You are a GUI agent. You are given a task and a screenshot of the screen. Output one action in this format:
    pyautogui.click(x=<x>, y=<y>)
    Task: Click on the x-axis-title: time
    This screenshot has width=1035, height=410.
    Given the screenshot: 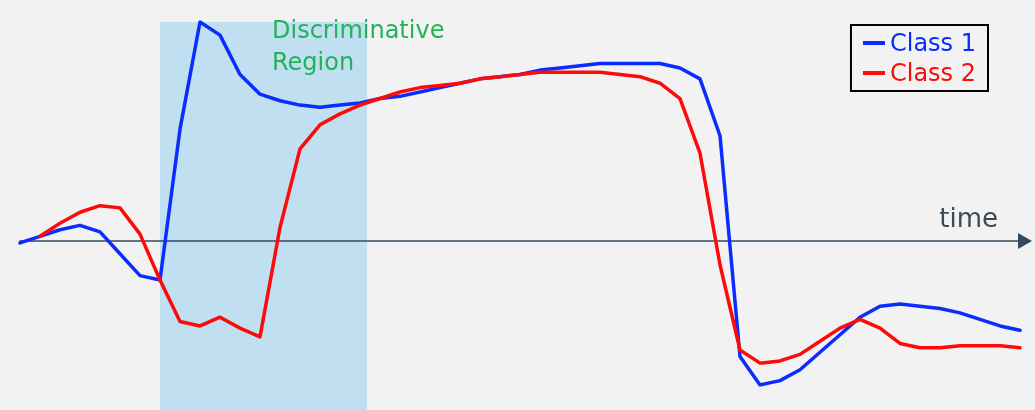 What is the action you would take?
    pyautogui.click(x=968, y=217)
    